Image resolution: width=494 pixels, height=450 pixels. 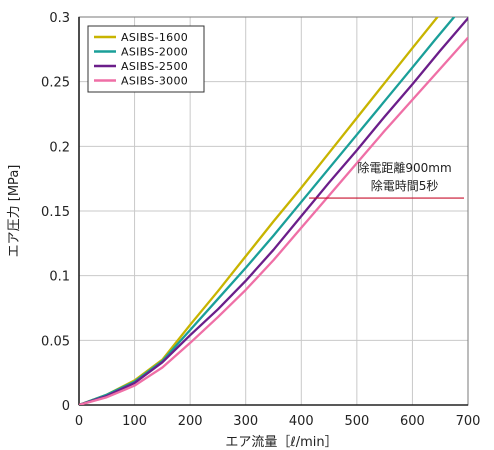 What do you see at coordinates (59, 277) in the screenshot?
I see `y-tick-label: 0.1` at bounding box center [59, 277].